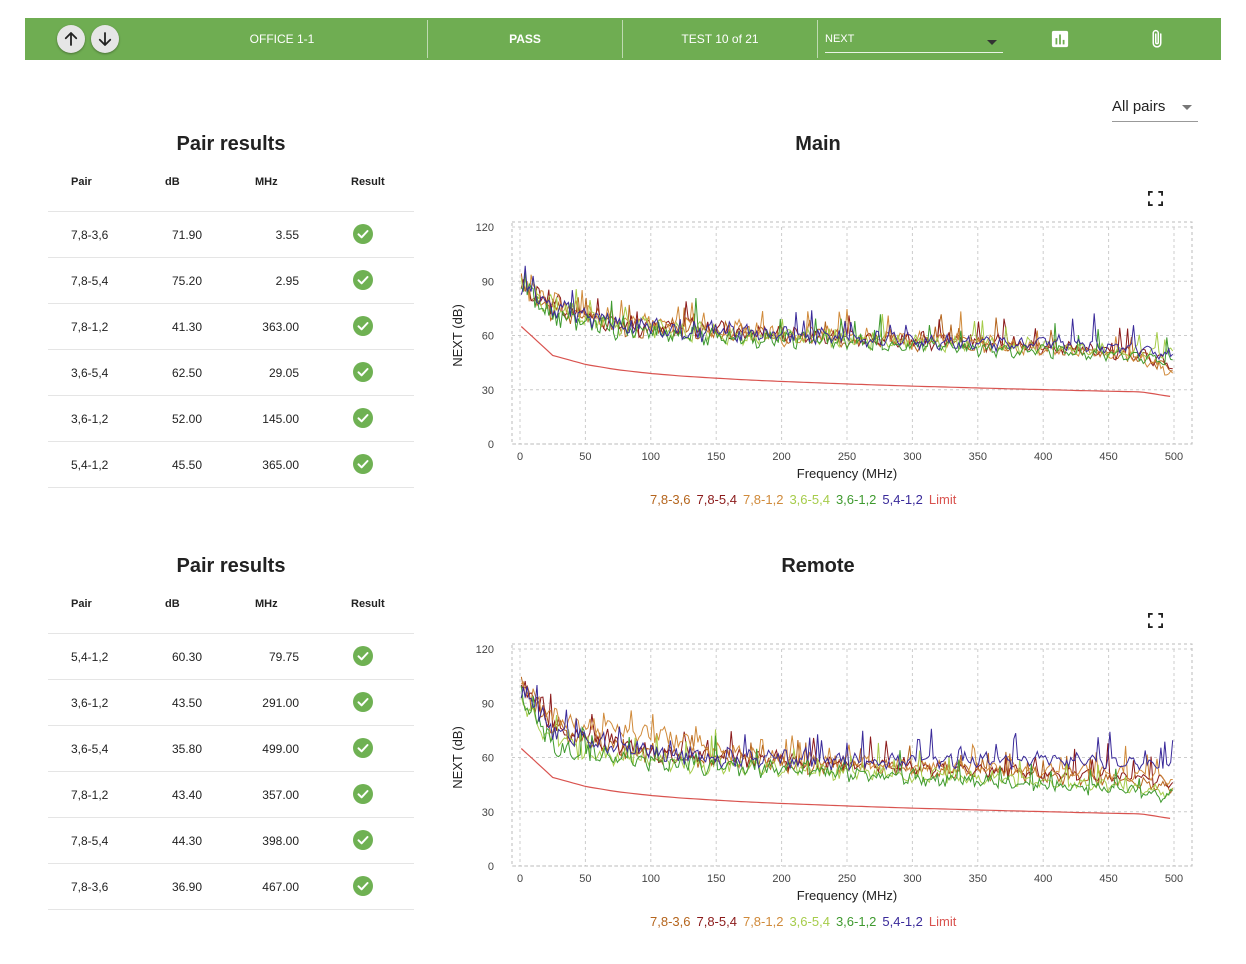 The height and width of the screenshot is (964, 1246). I want to click on chart-icon, so click(1060, 39).